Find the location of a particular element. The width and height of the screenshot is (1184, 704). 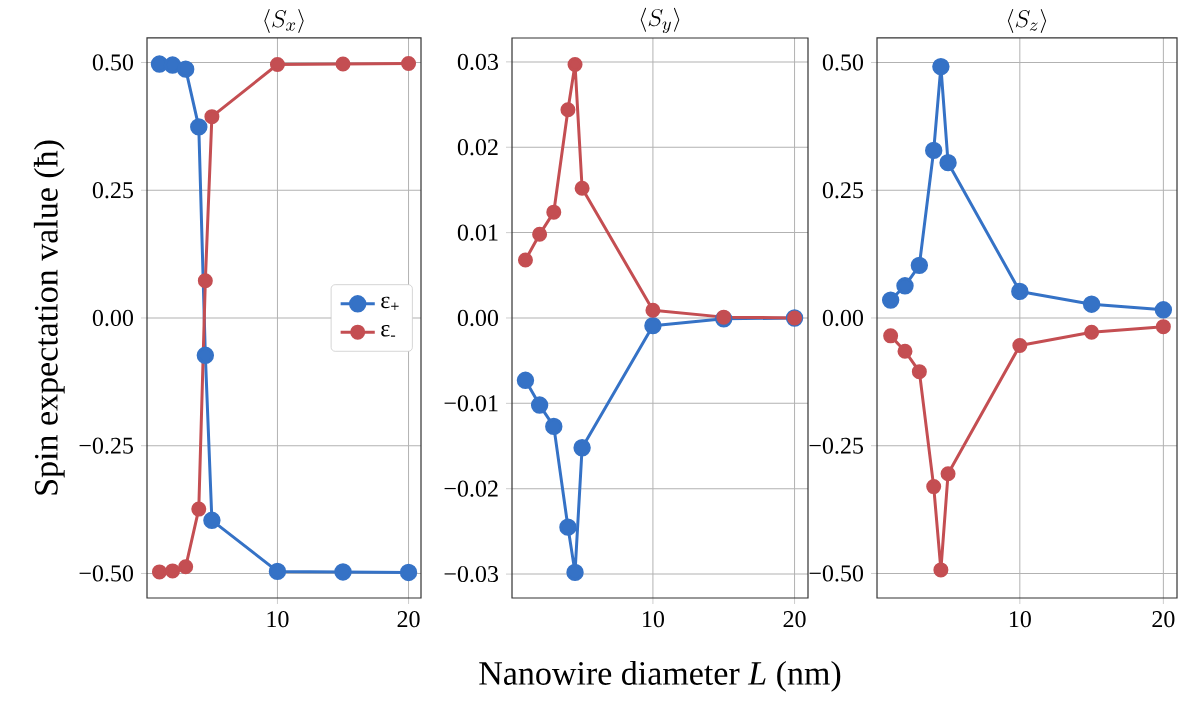

x-axis-title: Nanowire diameter L (nm) is located at coordinates (660, 676).